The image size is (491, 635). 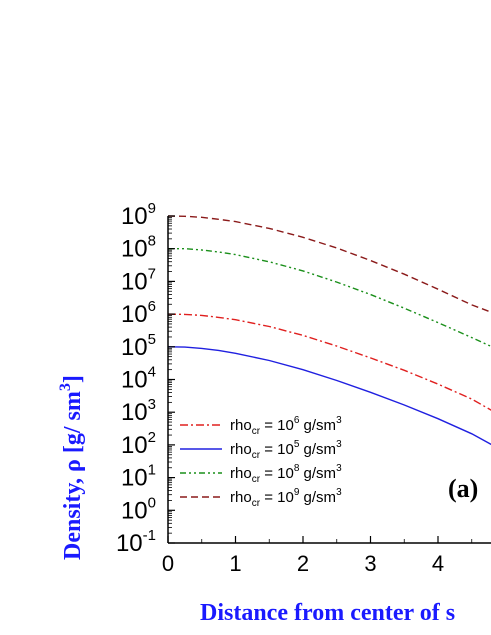 What do you see at coordinates (463, 488) in the screenshot?
I see `panel-label: (a)` at bounding box center [463, 488].